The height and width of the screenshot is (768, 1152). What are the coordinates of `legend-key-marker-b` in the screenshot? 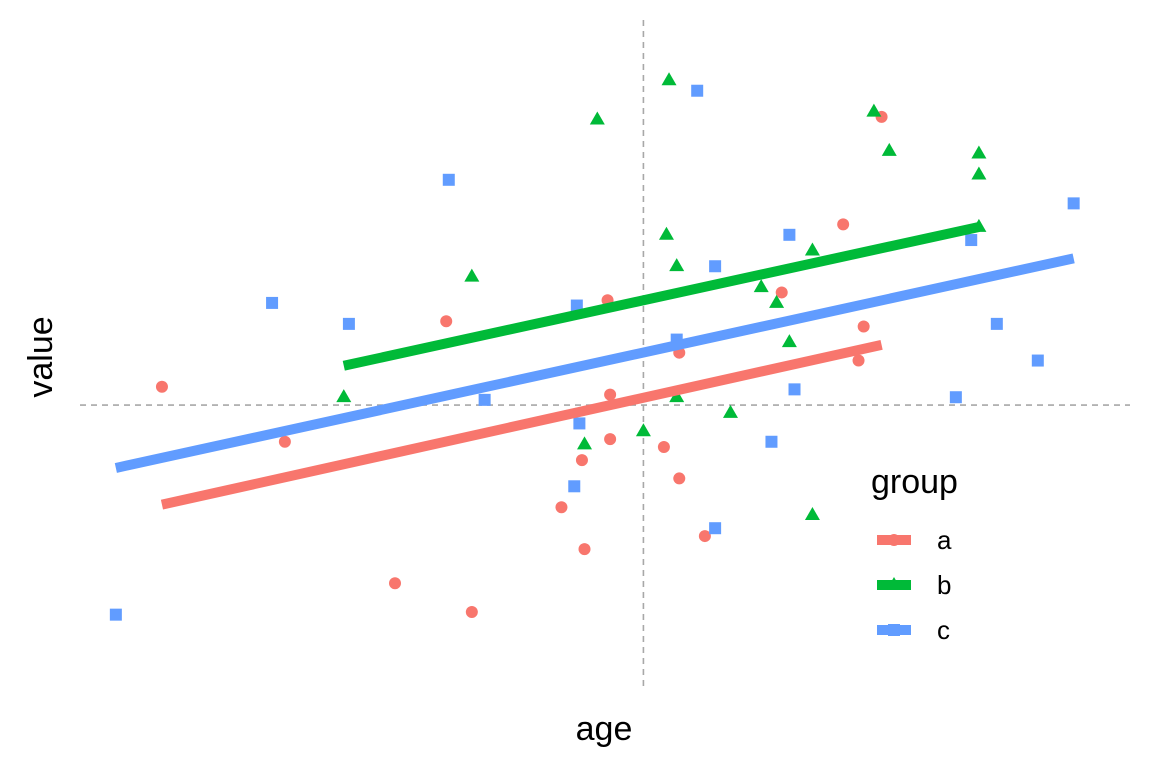 It's located at (894, 583).